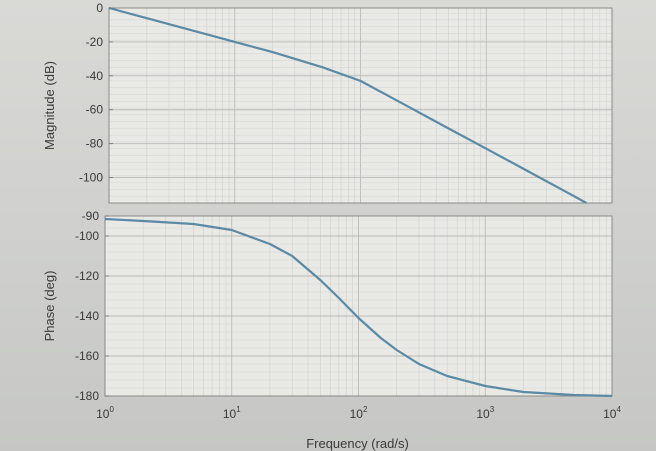  I want to click on xtick-exponent: 2, so click(365, 409).